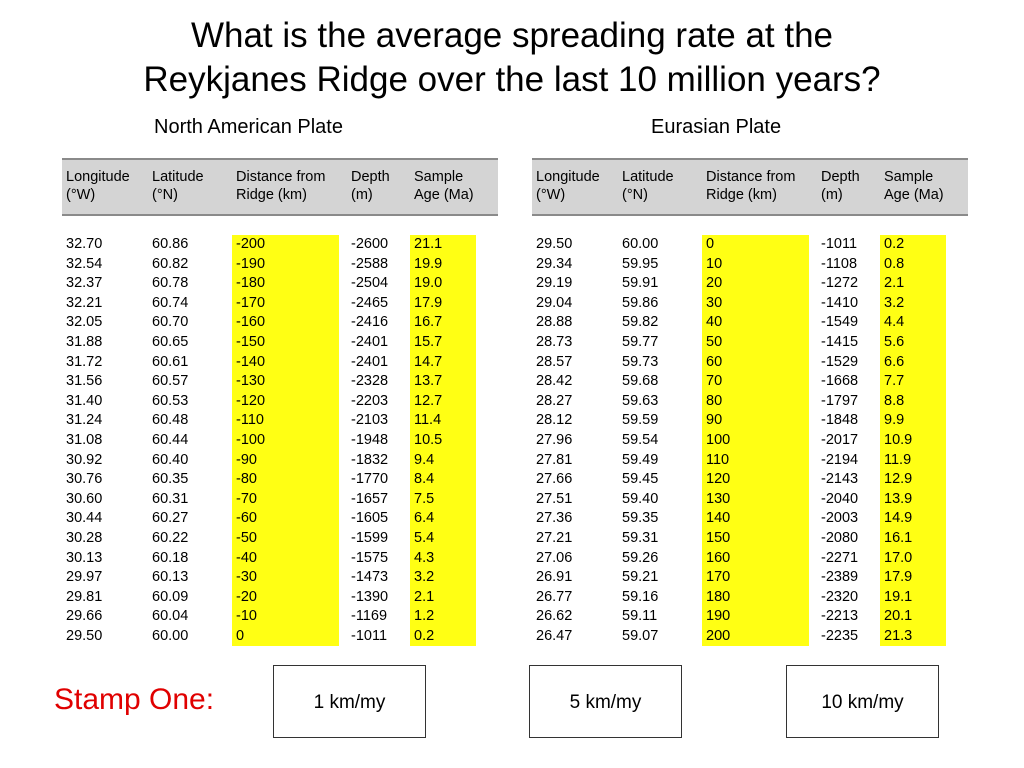  I want to click on table-cell-distance: 90, so click(714, 420).